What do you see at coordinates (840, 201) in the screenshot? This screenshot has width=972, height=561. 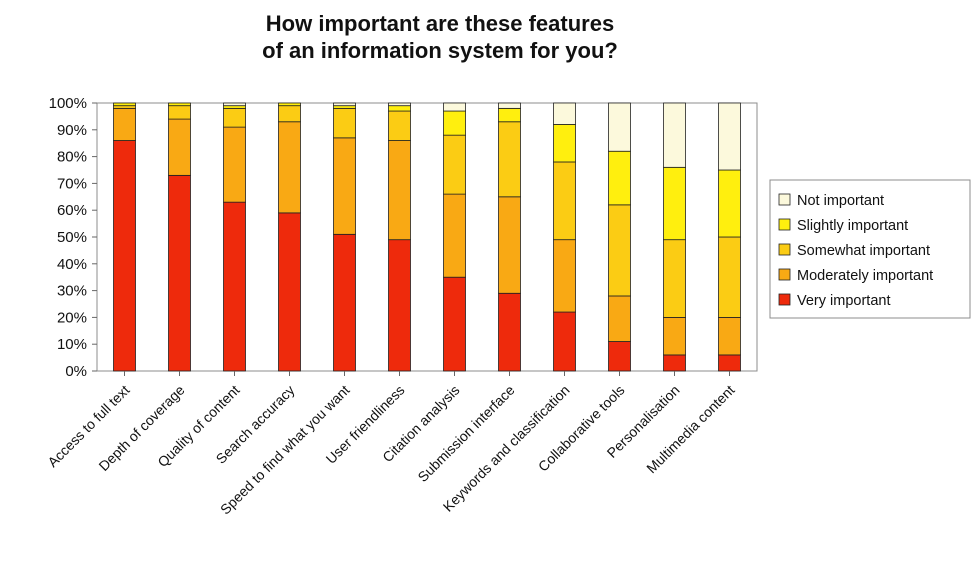 I see `legend-label: Not important` at bounding box center [840, 201].